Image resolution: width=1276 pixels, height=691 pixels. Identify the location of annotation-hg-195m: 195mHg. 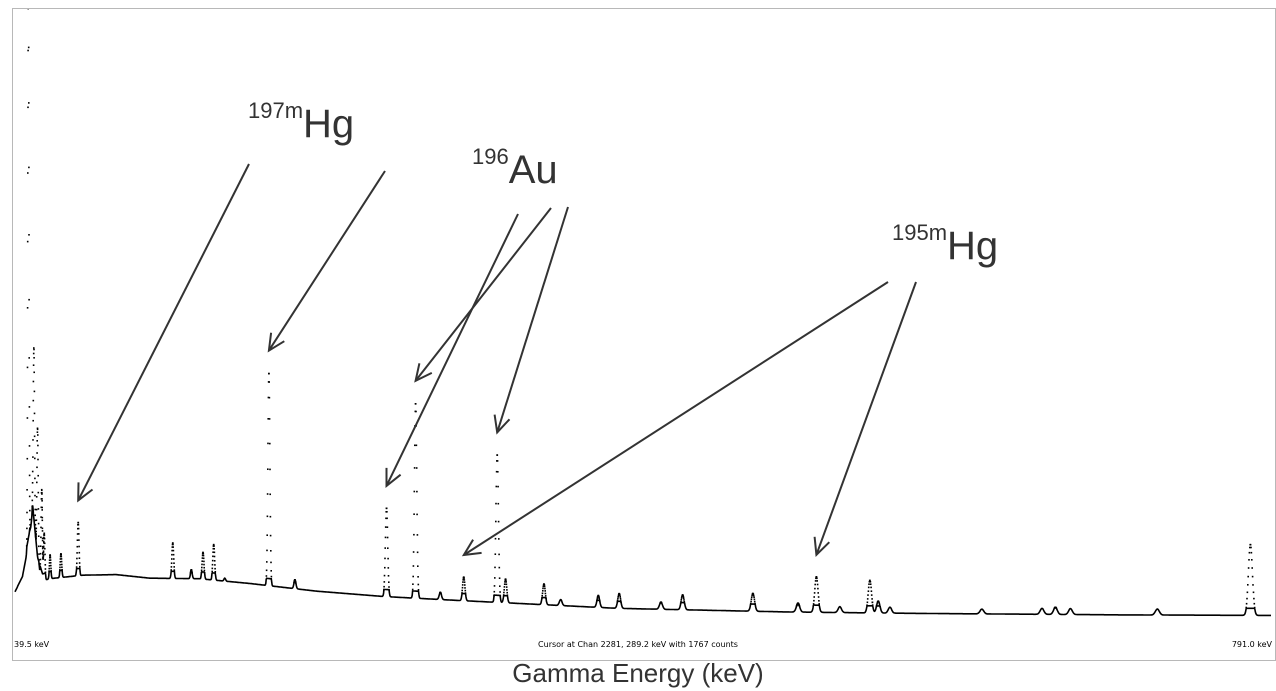
(945, 246).